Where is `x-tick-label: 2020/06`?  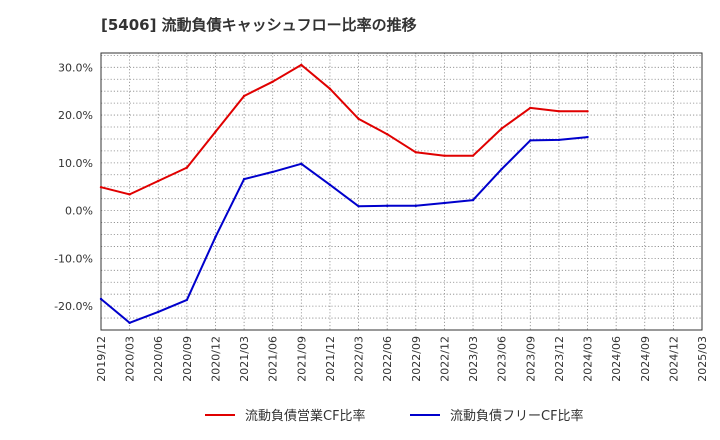
x-tick-label: 2020/06 is located at coordinates (158, 359).